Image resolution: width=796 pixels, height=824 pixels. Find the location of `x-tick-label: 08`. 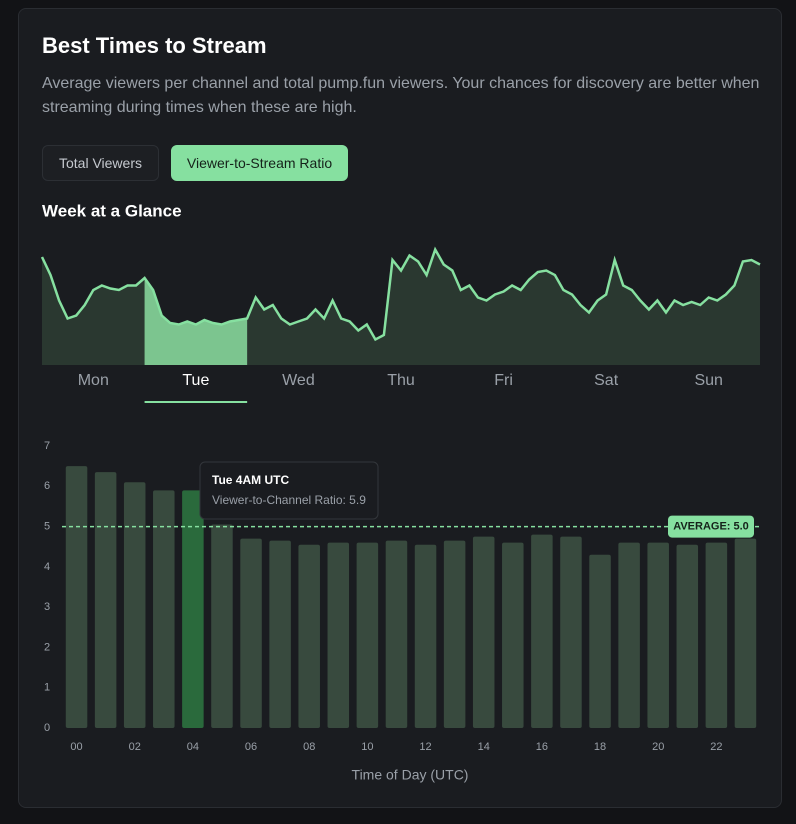

x-tick-label: 08 is located at coordinates (309, 747).